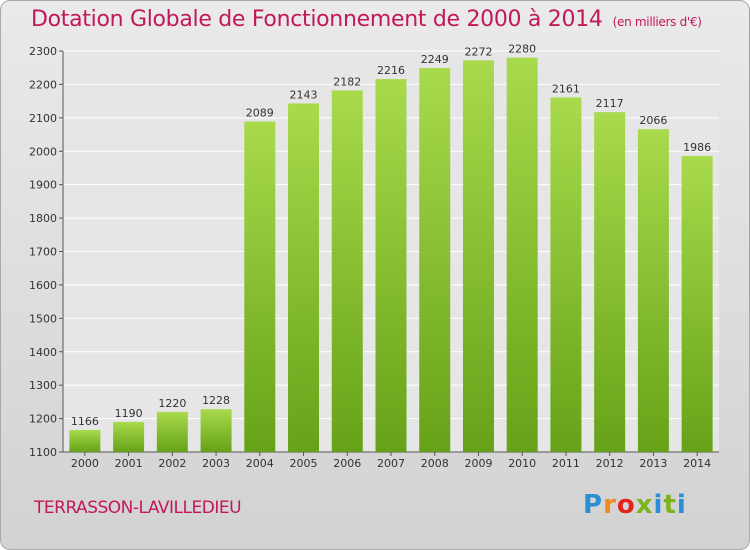  Describe the element at coordinates (566, 88) in the screenshot. I see `data-label: 2161` at that location.